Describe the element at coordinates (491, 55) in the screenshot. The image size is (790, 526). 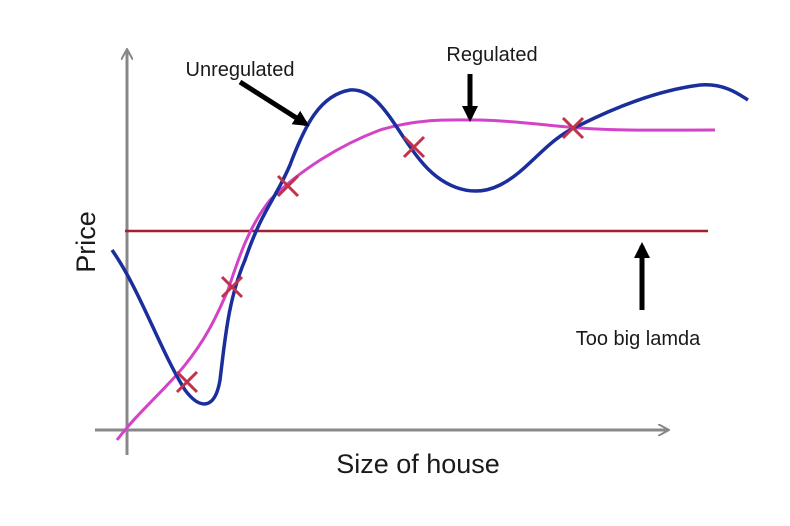
I see `regulated-label: Regulated` at that location.